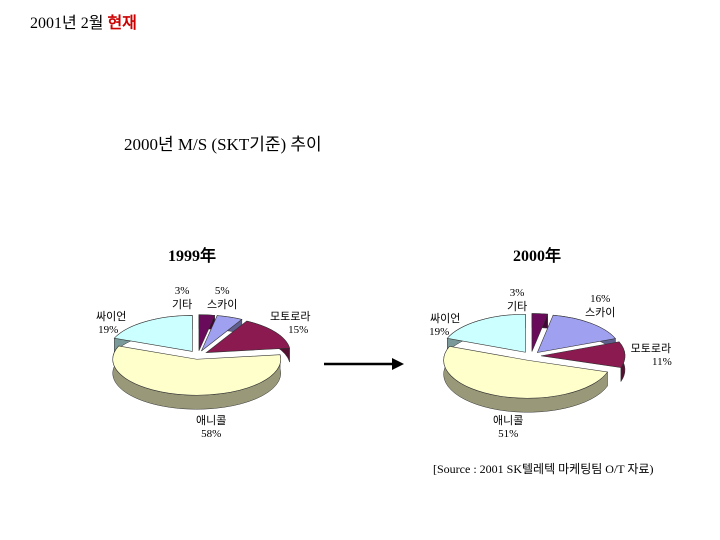 Image resolution: width=720 pixels, height=540 pixels. Describe the element at coordinates (508, 427) in the screenshot. I see `label-2000-anycall: 애니콜 51%` at that location.